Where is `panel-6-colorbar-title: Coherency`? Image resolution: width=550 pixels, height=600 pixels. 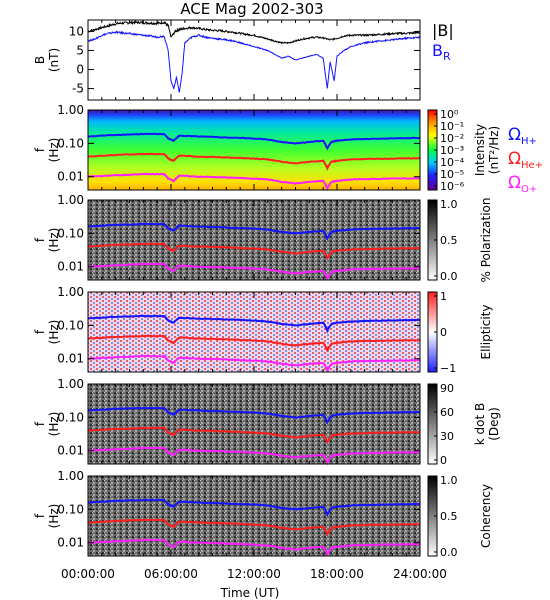 panel-6-colorbar-title: Coherency is located at coordinates (486, 516).